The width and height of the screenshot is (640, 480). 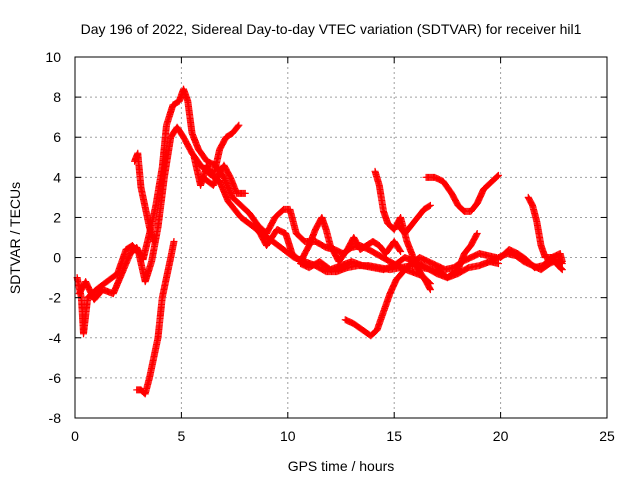 I want to click on y-tick-label: -4, so click(x=55, y=338).